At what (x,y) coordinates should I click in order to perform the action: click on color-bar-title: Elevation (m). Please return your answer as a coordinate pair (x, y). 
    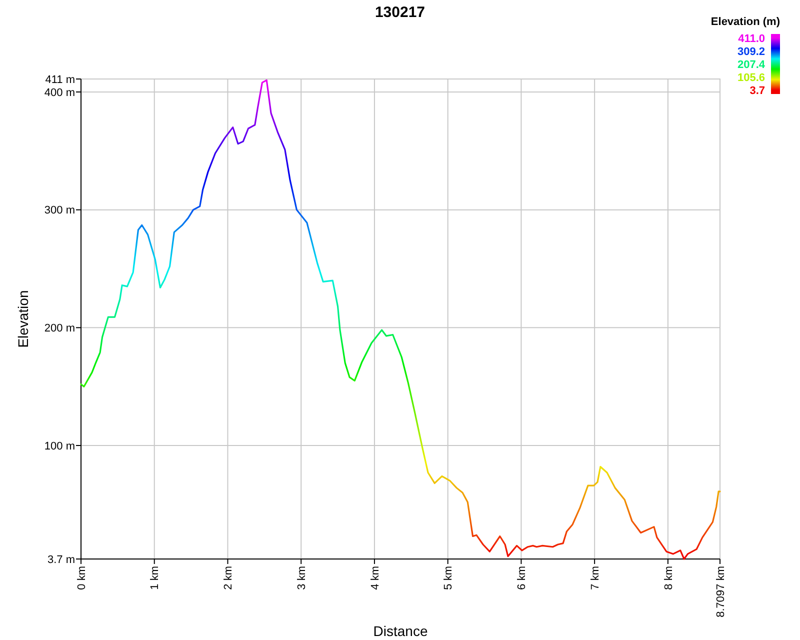
    Looking at the image, I should click on (745, 22).